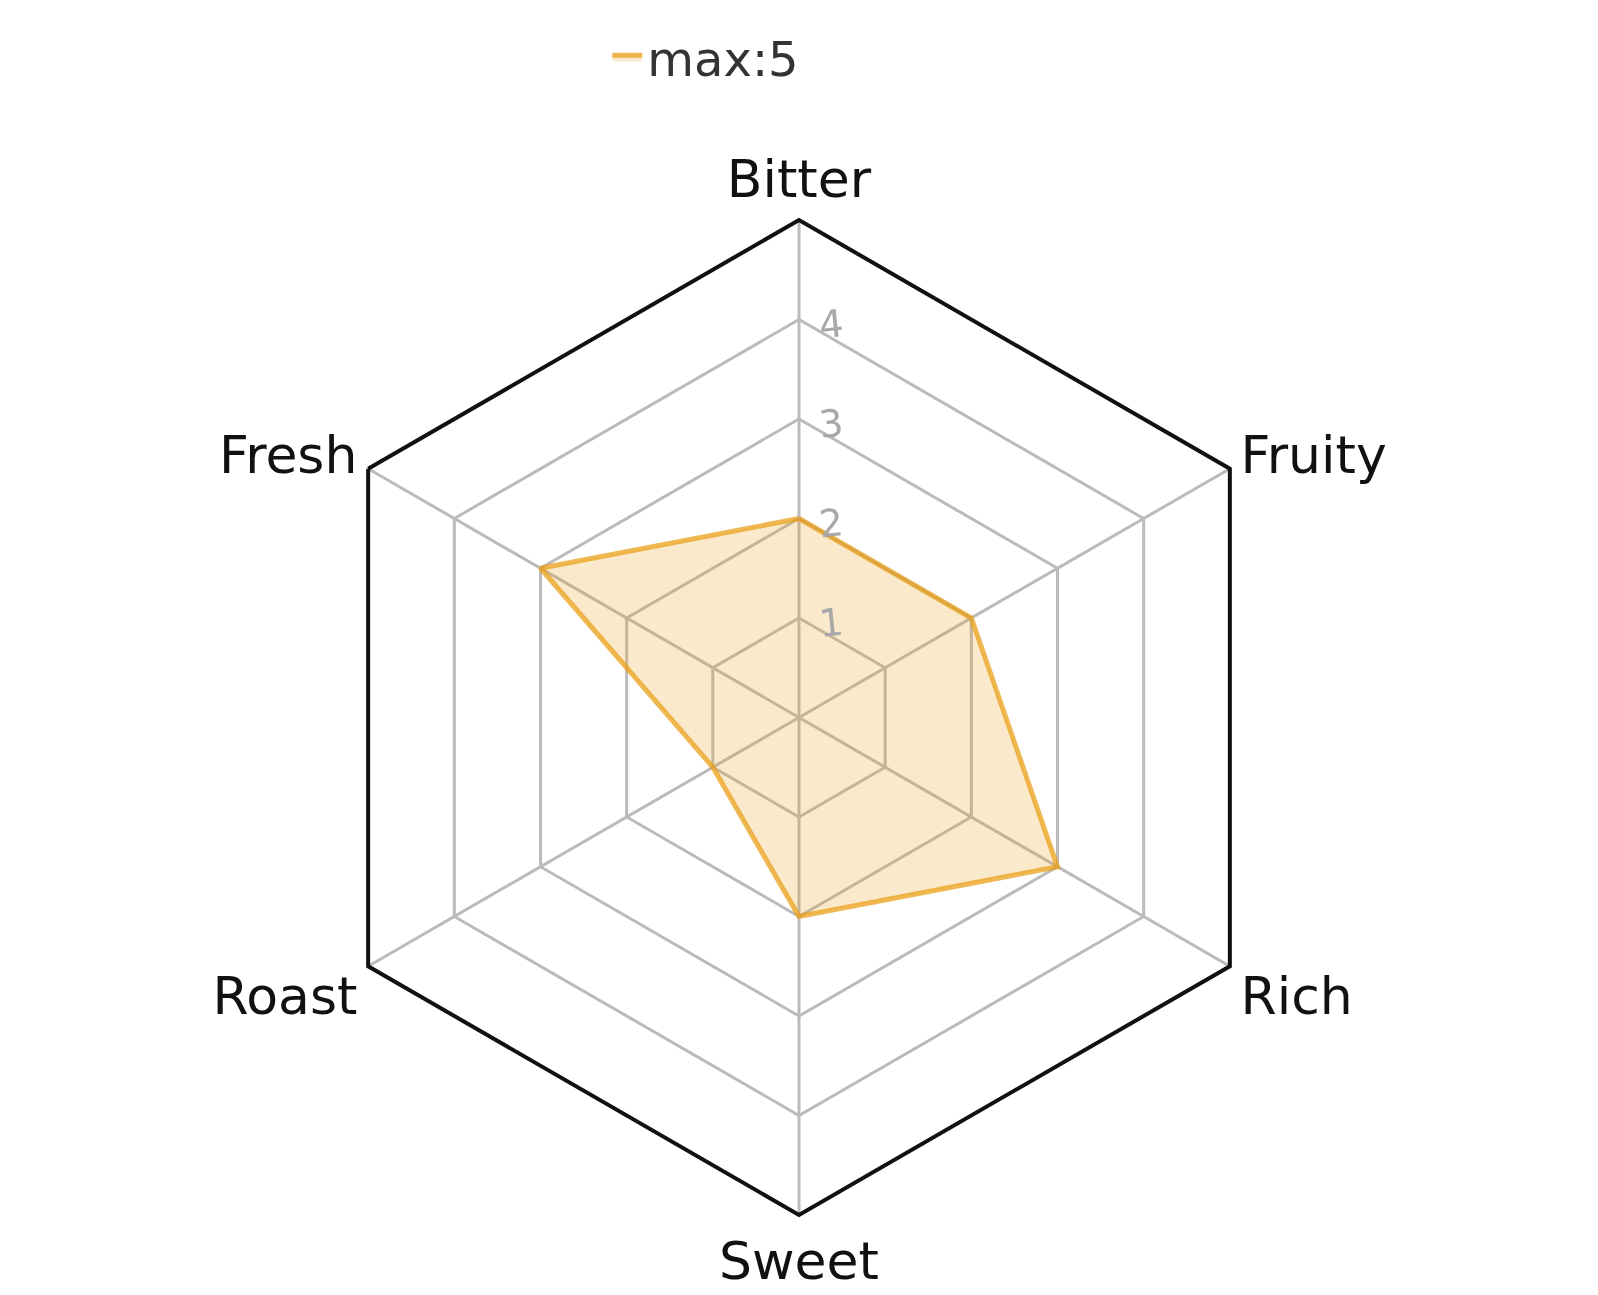 This screenshot has height=1295, width=1598. I want to click on spoke-label: Rich, so click(1296, 996).